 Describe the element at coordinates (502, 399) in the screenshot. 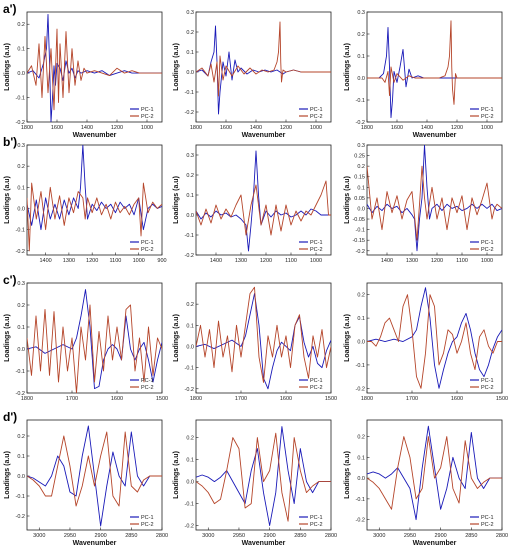

I see `x-tick-label: 1500` at that location.